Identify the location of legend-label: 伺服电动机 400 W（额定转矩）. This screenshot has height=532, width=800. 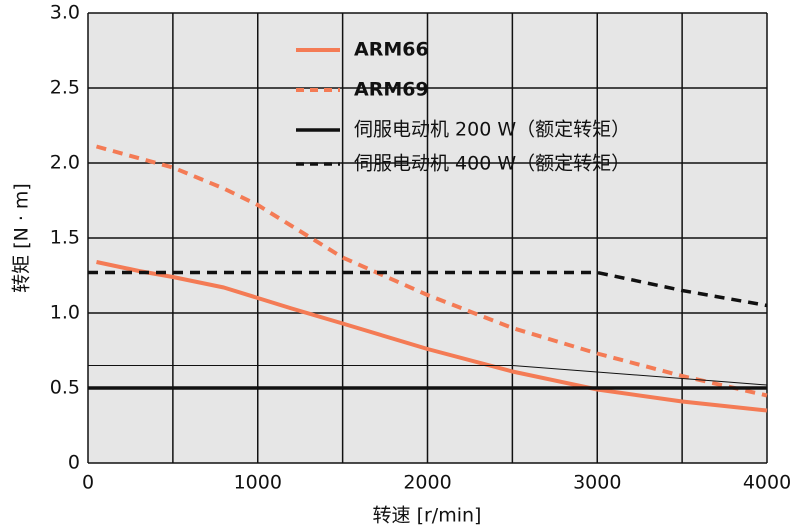
(492, 164).